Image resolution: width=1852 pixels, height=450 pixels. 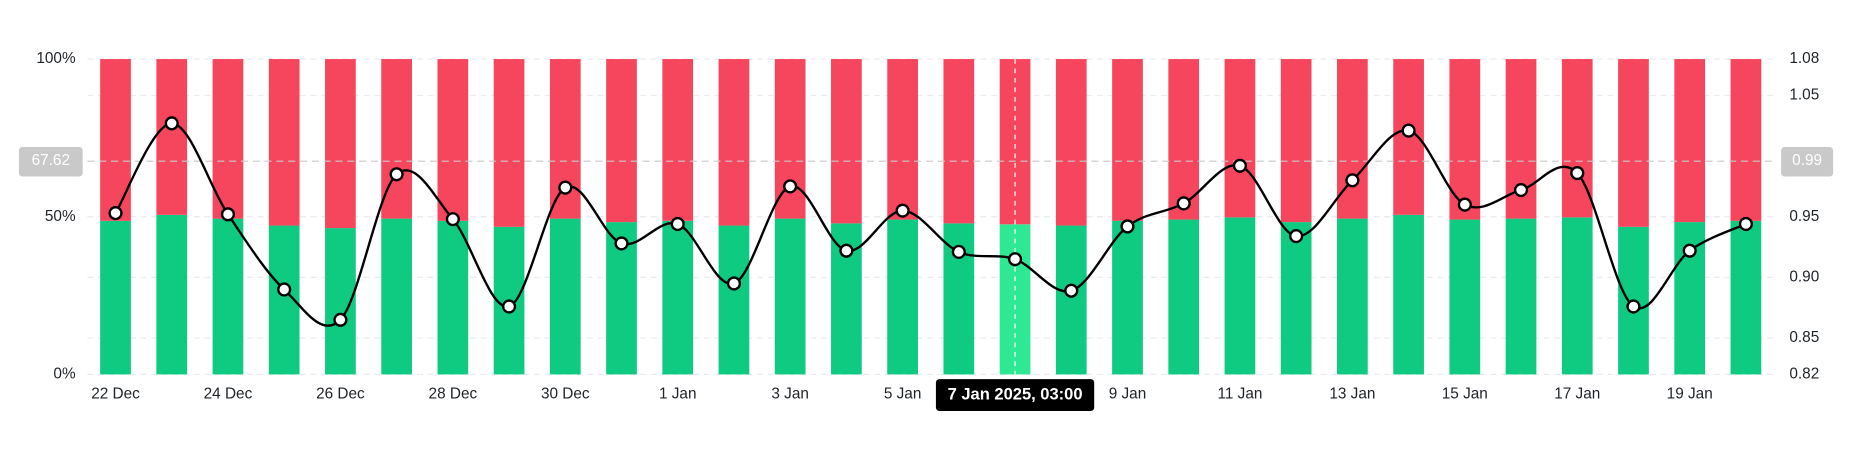 What do you see at coordinates (1690, 394) in the screenshot?
I see `x-tick-label: 19 Jan` at bounding box center [1690, 394].